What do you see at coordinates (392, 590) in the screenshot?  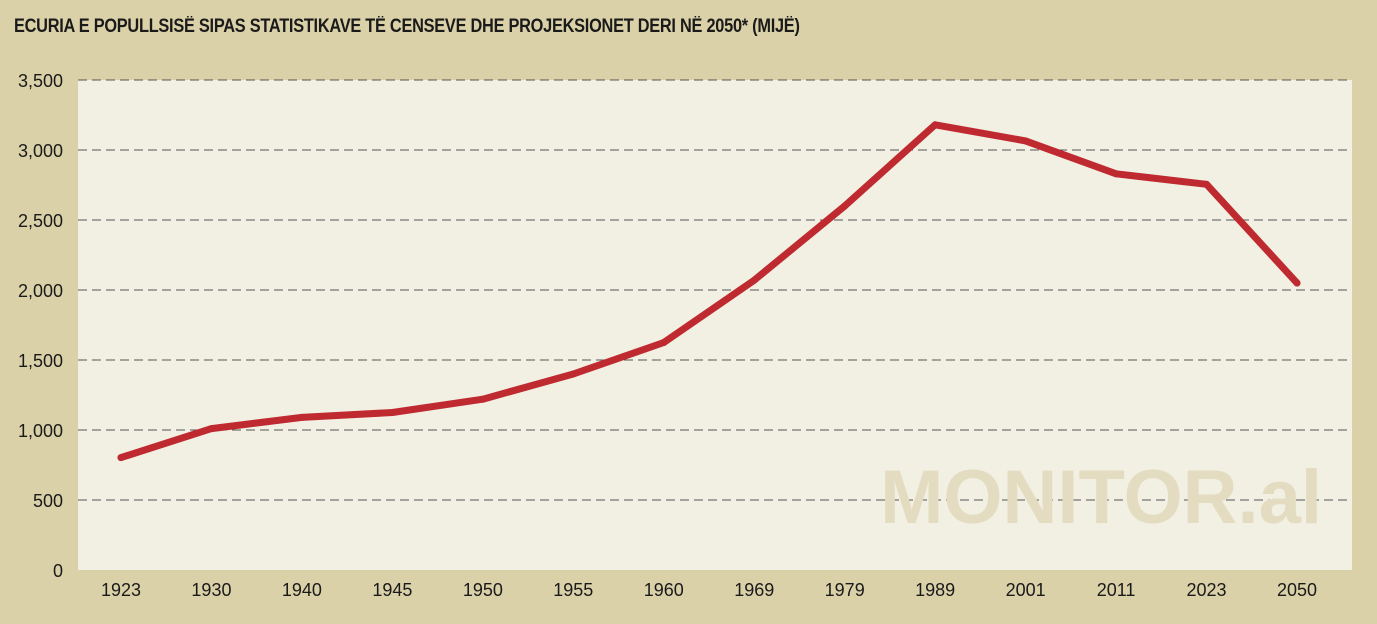 I see `x-tick-label: 1945` at bounding box center [392, 590].